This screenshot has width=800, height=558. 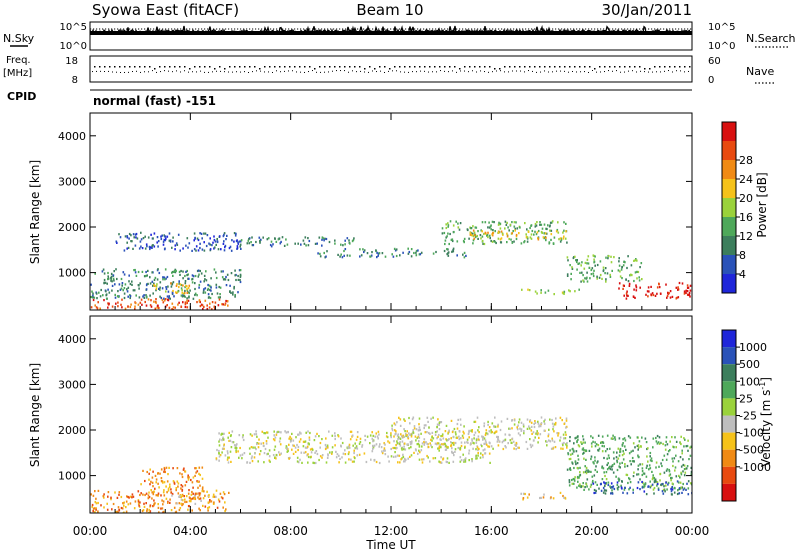 What do you see at coordinates (729, 458) in the screenshot?
I see `velocity-colorbar-segment` at bounding box center [729, 458].